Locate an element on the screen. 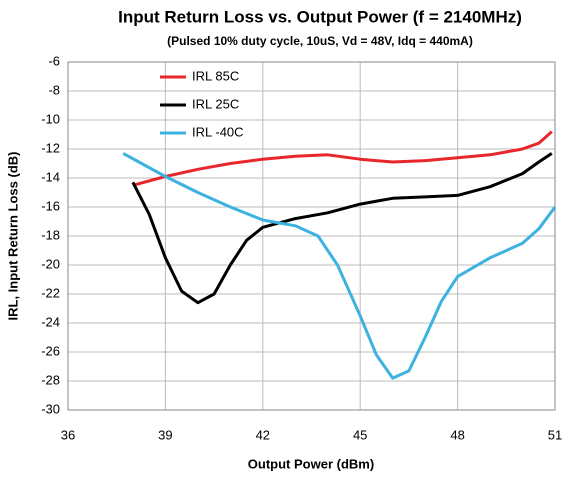 This screenshot has width=563, height=477. x-tick-label: 51 is located at coordinates (555, 434).